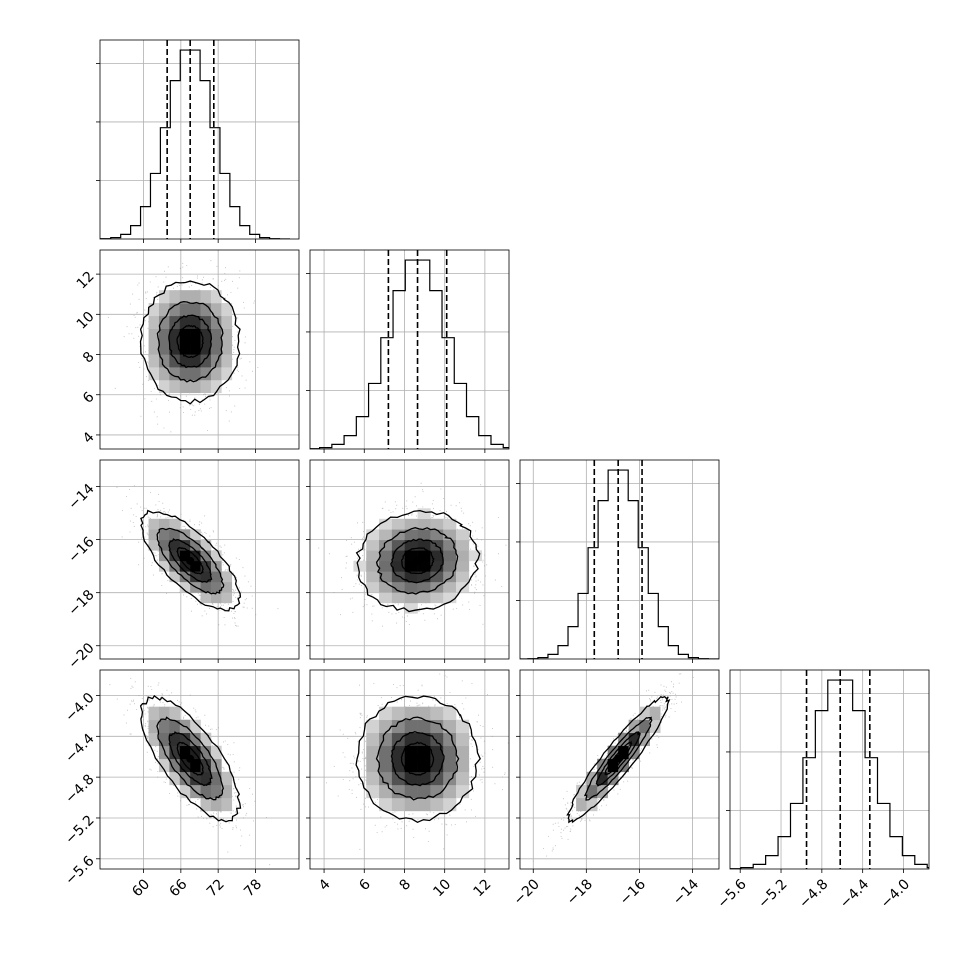 Image resolution: width=970 pixels, height=970 pixels. I want to click on x-tick-label: −14, so click(686, 892).